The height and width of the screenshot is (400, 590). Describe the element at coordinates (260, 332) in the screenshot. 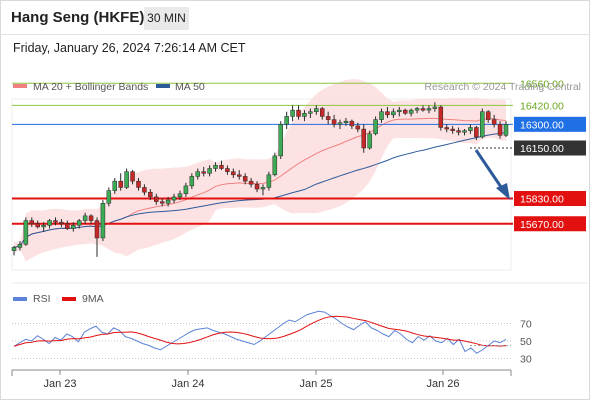

I see `rsi-line` at that location.